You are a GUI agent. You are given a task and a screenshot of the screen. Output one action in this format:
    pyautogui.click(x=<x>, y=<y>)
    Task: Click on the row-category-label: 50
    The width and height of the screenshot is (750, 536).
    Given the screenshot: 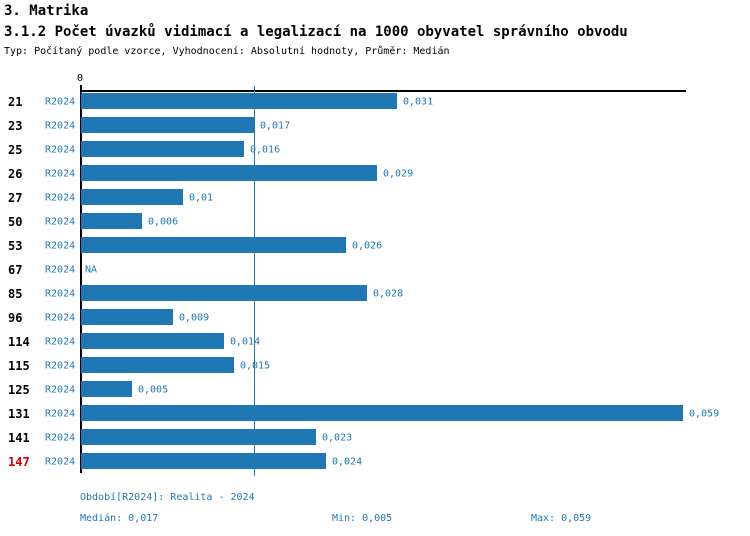 What is the action you would take?
    pyautogui.click(x=15, y=222)
    